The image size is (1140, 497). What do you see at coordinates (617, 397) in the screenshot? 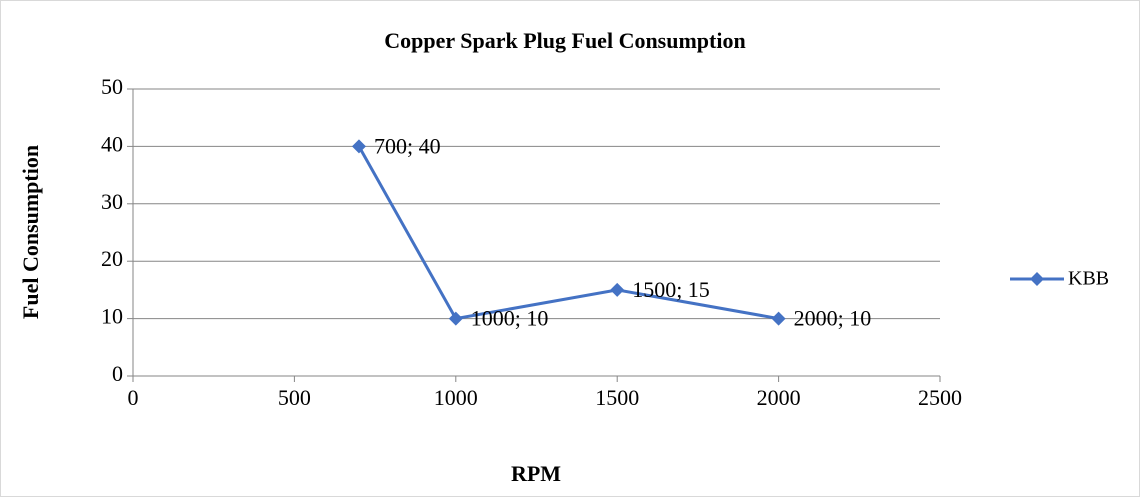
I see `x-tick-label: 1500` at bounding box center [617, 397].